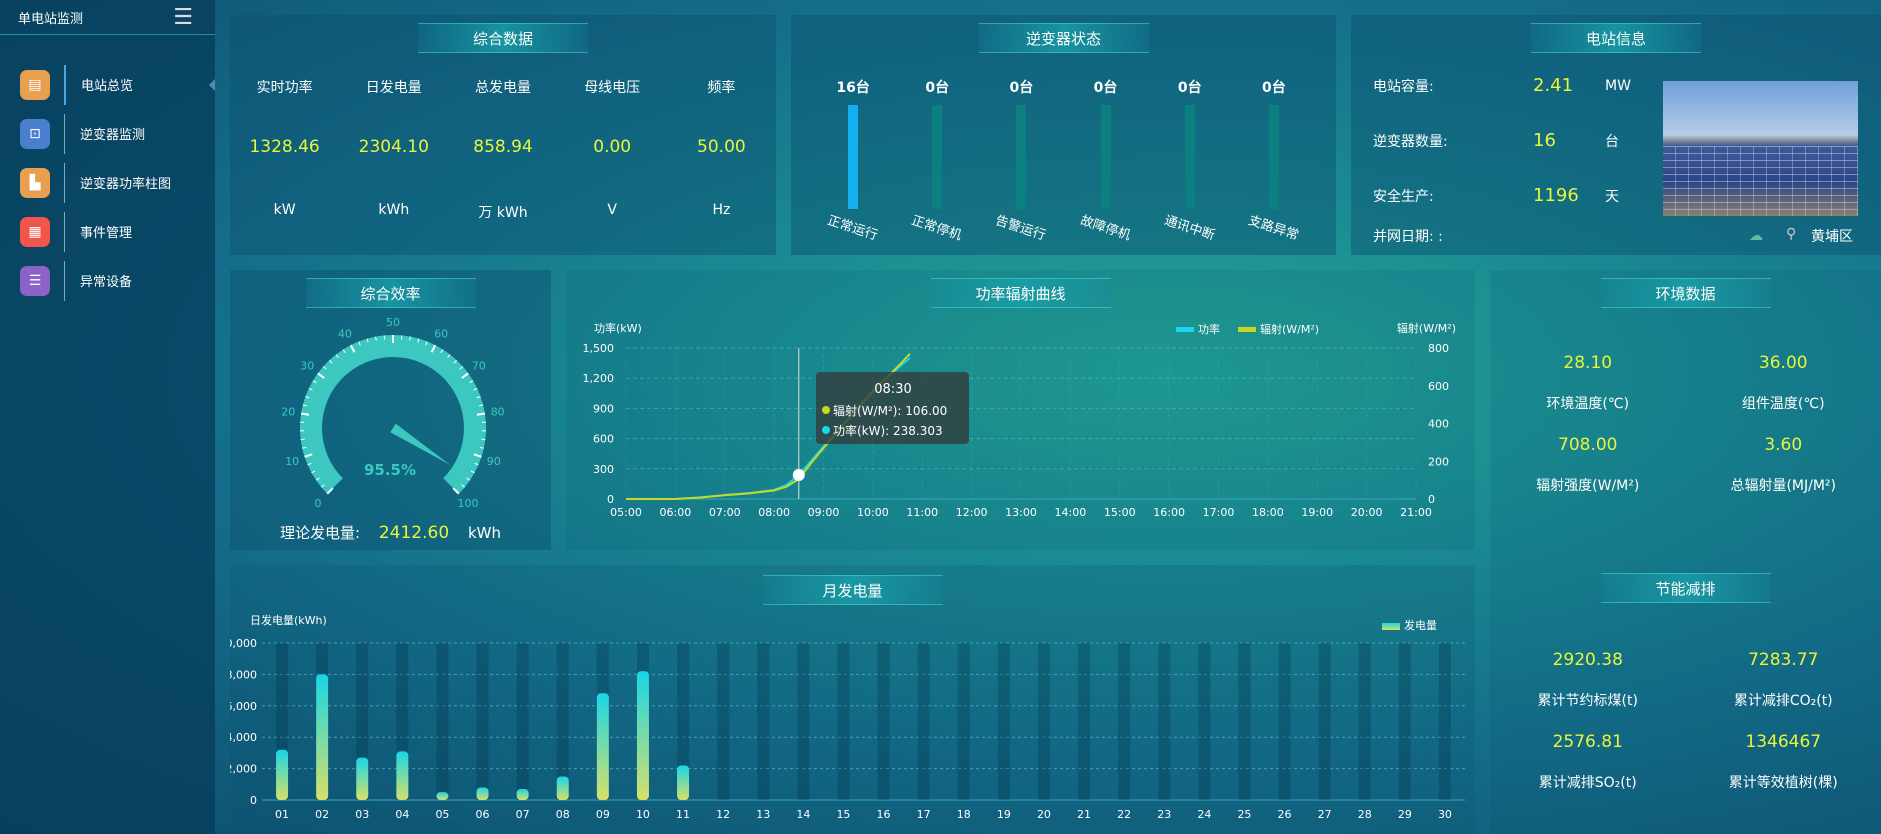 The width and height of the screenshot is (1881, 834). Describe the element at coordinates (1756, 236) in the screenshot. I see `cloud-icon: ☁` at that location.